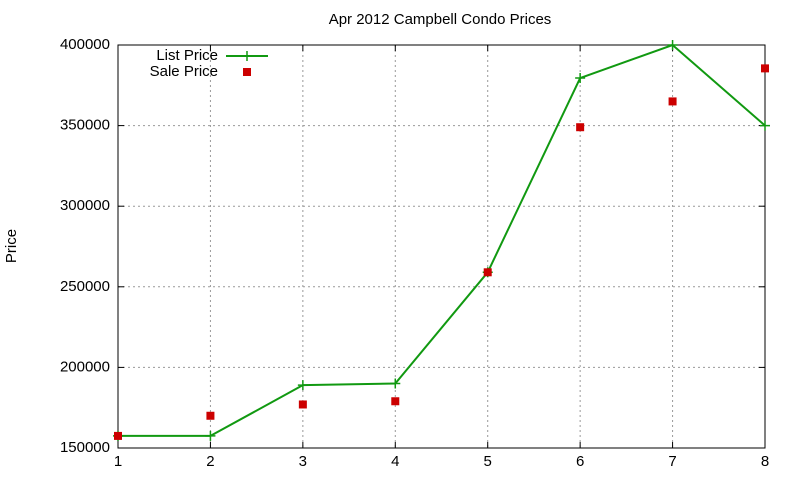  I want to click on y-tick-label: 250000, so click(85, 286).